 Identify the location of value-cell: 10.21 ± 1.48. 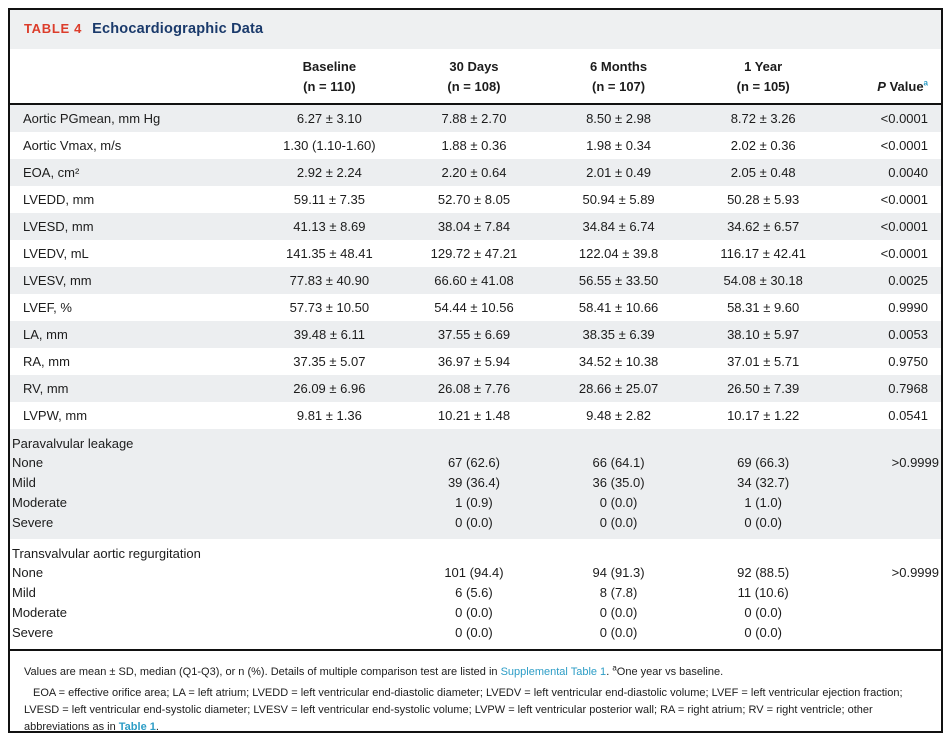
(474, 415).